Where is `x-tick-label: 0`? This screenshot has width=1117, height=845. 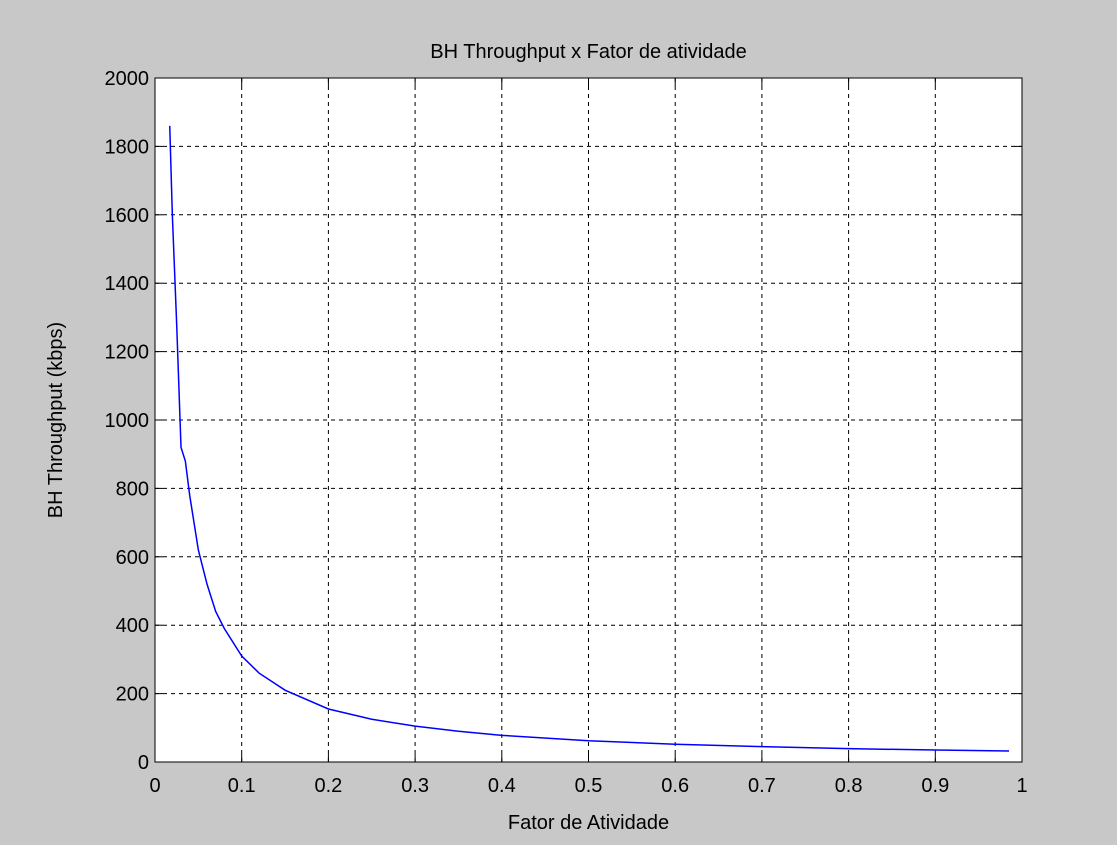 x-tick-label: 0 is located at coordinates (154, 786).